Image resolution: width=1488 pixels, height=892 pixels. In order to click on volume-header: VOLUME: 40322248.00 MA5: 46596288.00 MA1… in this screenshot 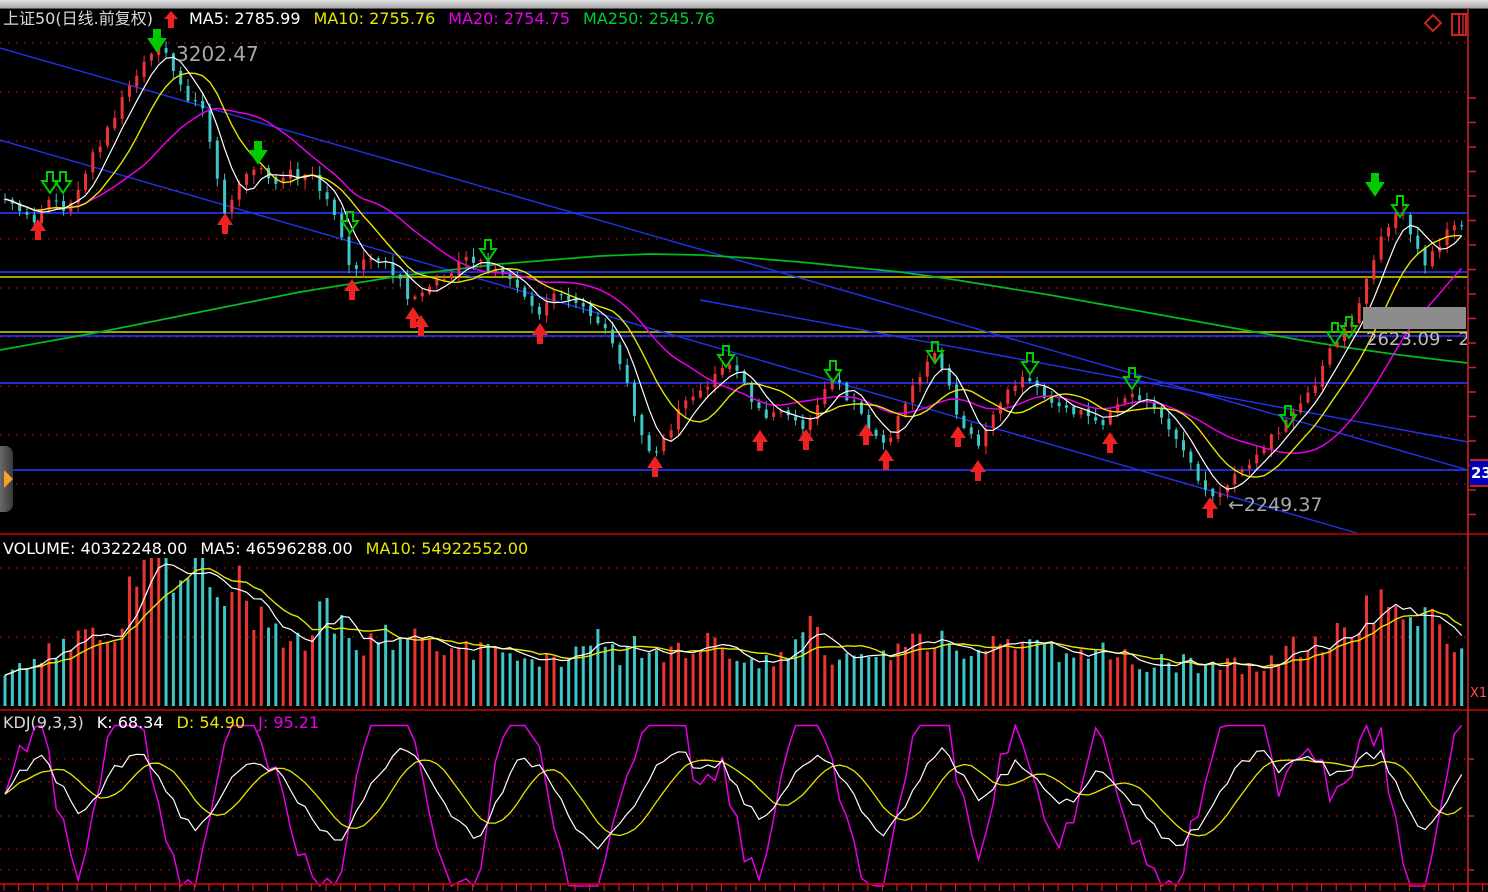, I will do `click(265, 549)`.